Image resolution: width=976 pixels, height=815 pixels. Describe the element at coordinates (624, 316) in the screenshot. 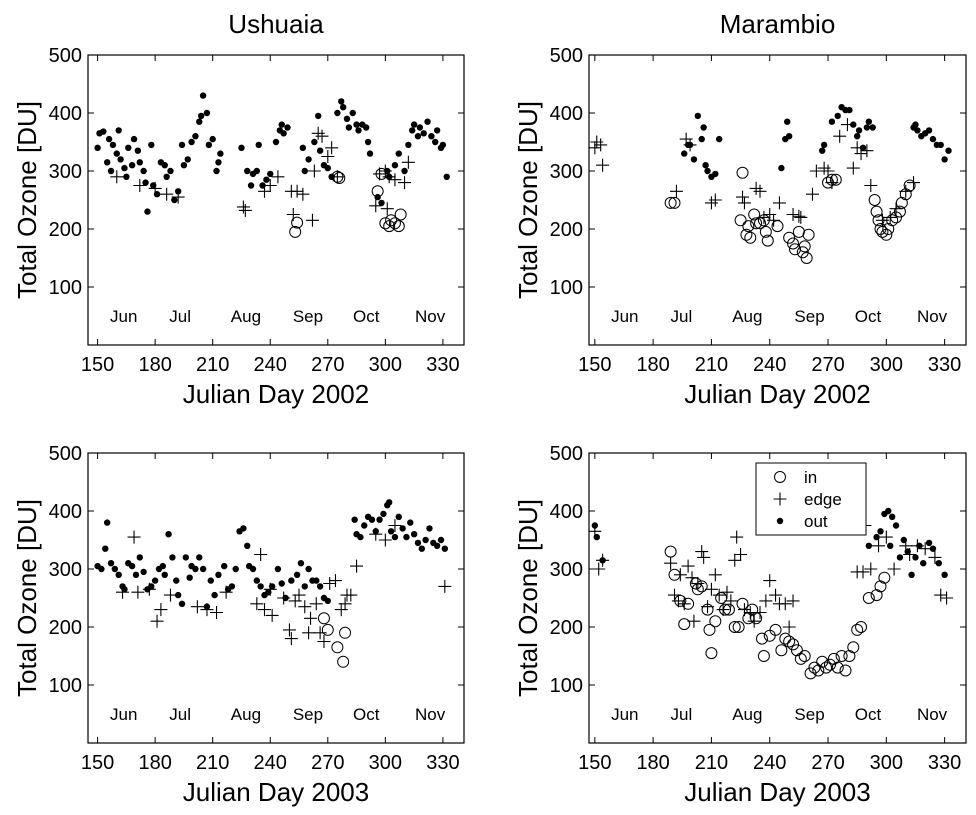

I see `month-label: Jun` at that location.